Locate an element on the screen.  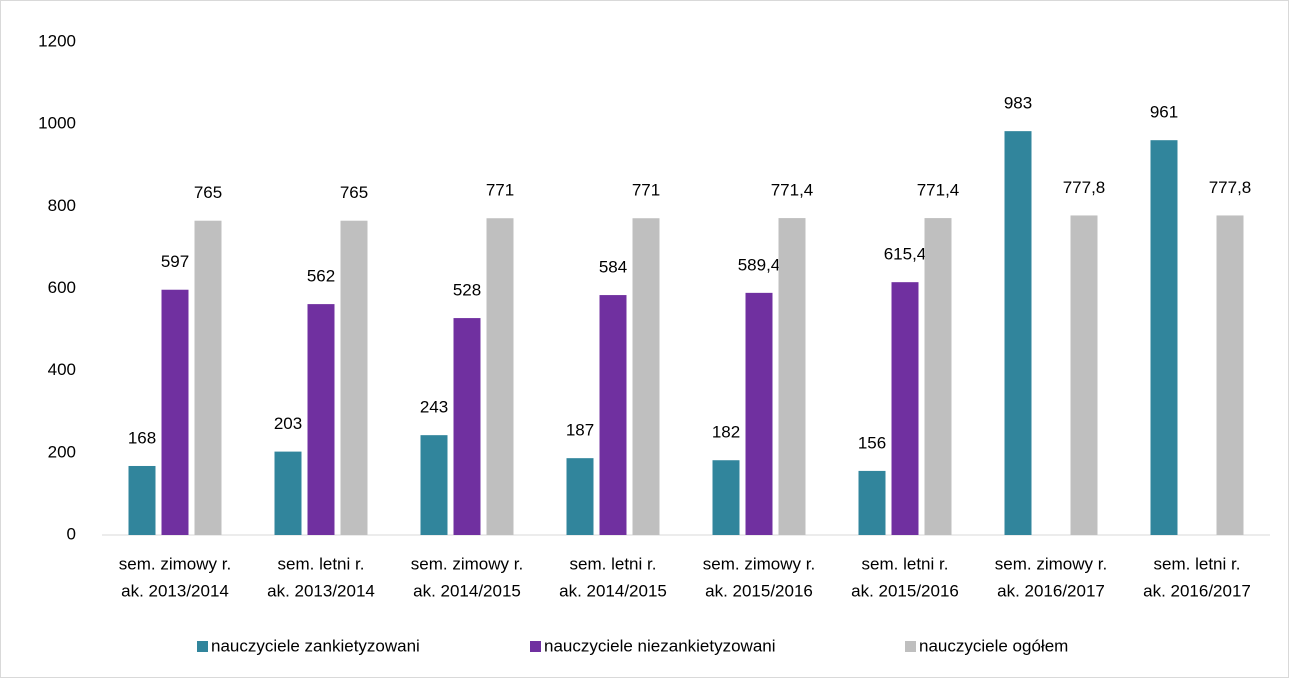
legend-label: nauczyciele niezankietyzowani is located at coordinates (660, 645).